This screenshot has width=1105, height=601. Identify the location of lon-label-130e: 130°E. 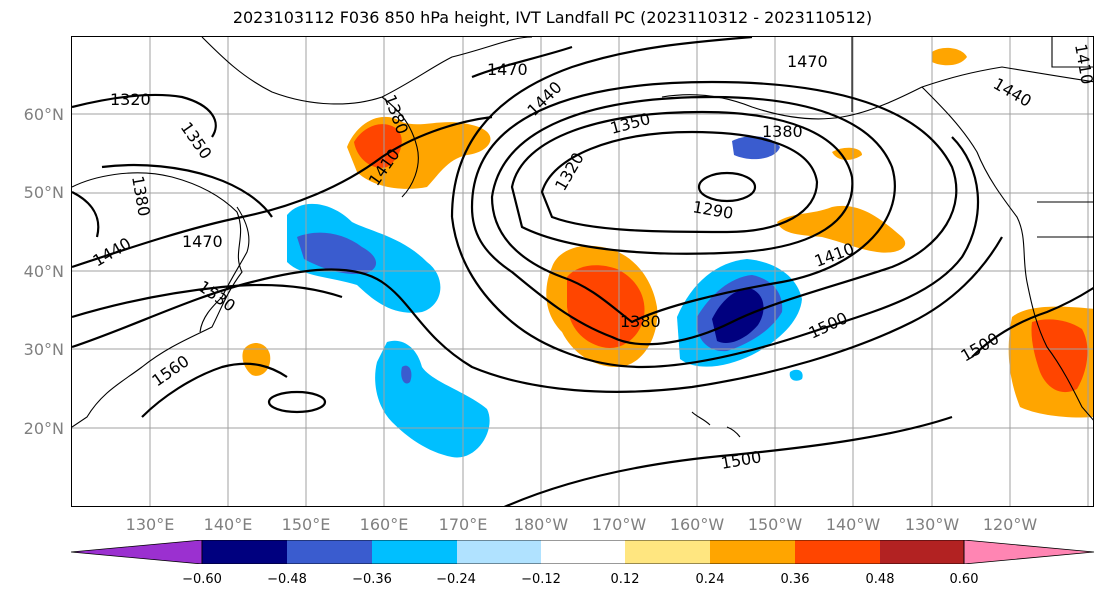
(150, 524).